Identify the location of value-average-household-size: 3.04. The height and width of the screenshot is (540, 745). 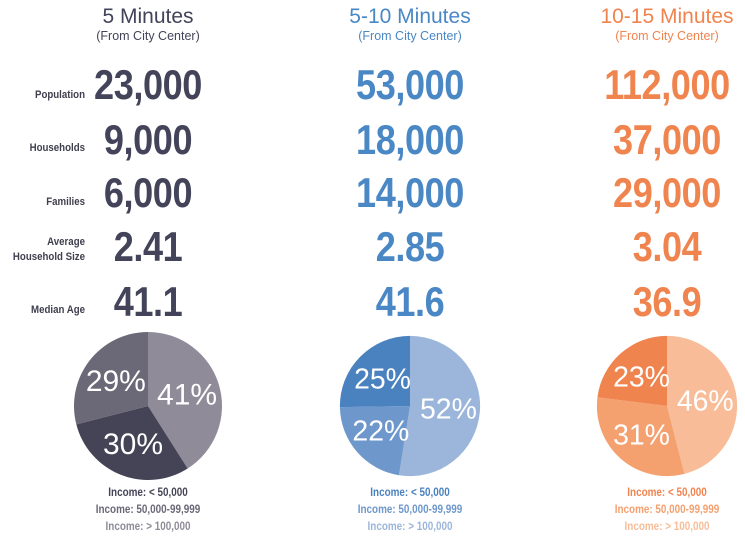
(667, 246).